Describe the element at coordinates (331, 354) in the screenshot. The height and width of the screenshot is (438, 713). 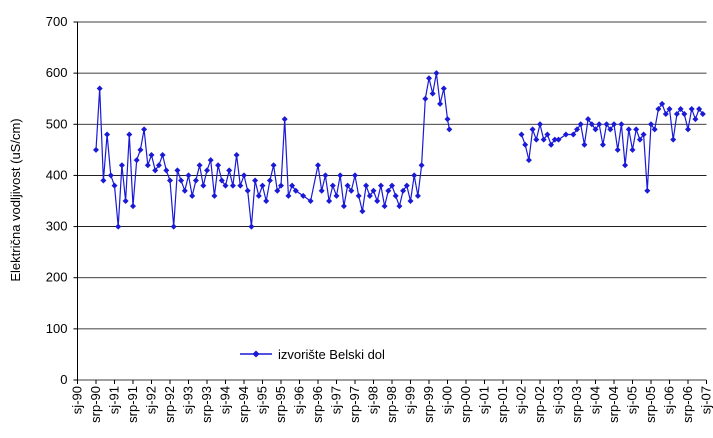
I see `legend-label: izvorište Belski dol` at that location.